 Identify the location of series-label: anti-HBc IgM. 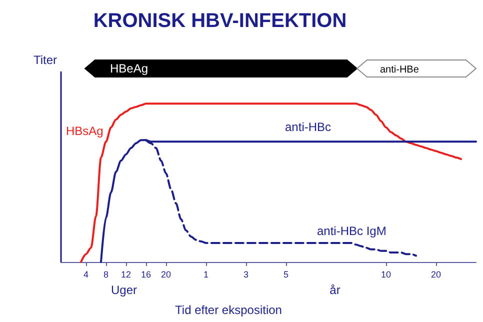
(351, 231).